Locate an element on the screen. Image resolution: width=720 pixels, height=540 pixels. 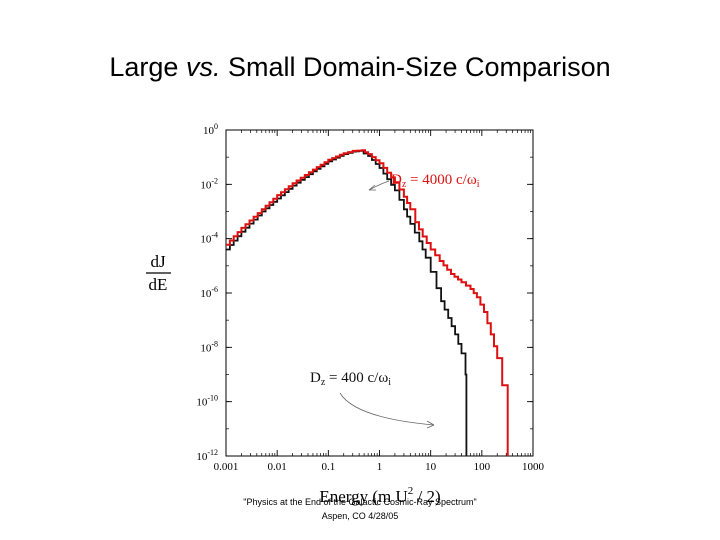
y-tick-labels: 10⁻¹² 10⁻¹⁰ 10⁻⁸ 10⁻⁶ 10⁻⁴ 10⁻² 10⁰ is located at coordinates (207, 292).